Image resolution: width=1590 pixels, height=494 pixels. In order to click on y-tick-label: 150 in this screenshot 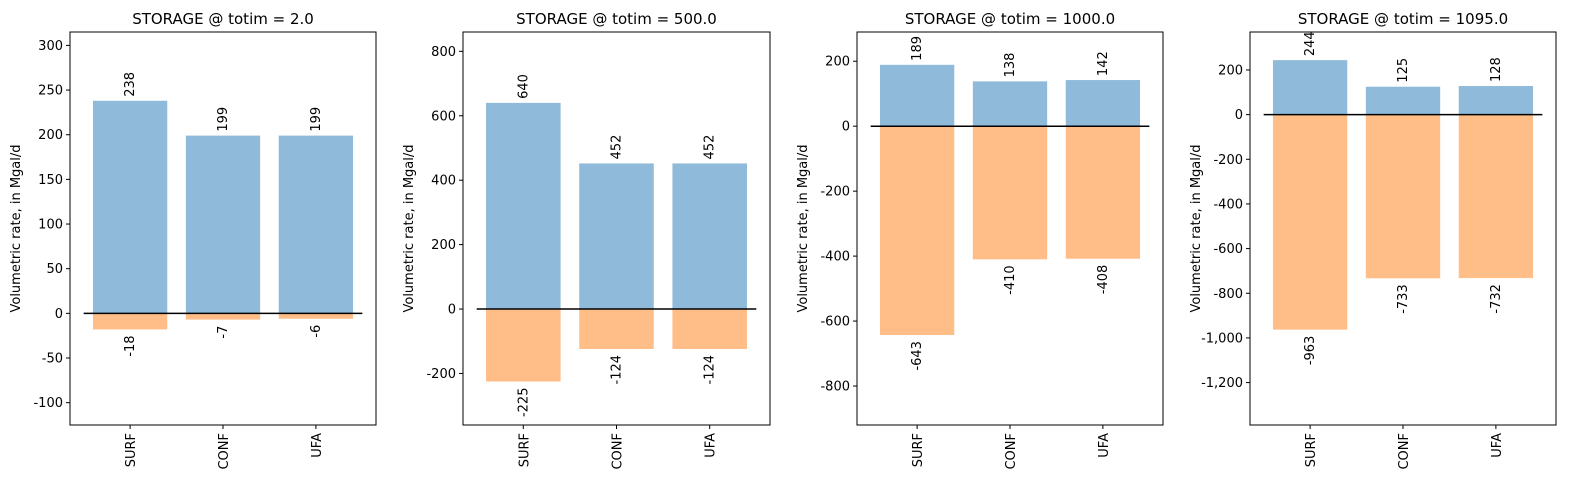, I will do `click(50, 180)`.